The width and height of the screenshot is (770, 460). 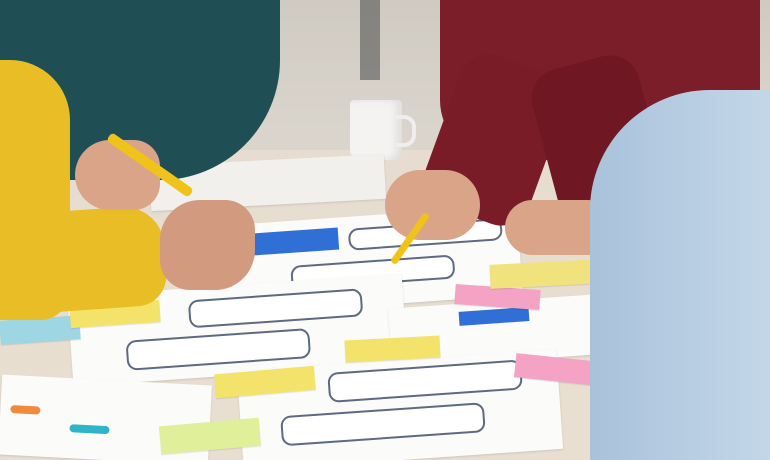 What do you see at coordinates (370, 40) in the screenshot?
I see `background-post` at bounding box center [370, 40].